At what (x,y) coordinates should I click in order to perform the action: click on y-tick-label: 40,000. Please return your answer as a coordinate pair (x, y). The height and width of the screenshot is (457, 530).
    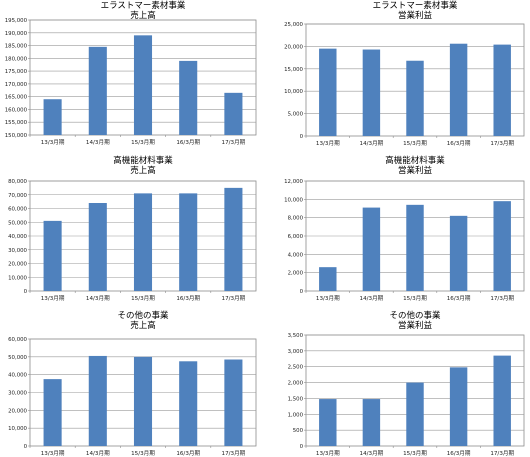
    Looking at the image, I should click on (17, 376).